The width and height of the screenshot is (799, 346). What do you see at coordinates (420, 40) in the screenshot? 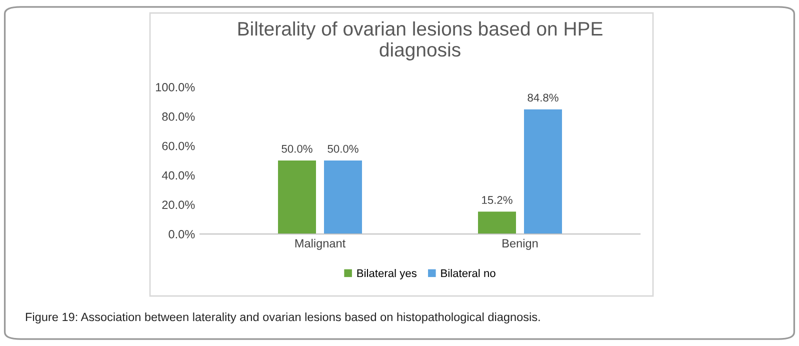
I see `chart-title: Bilterality of ovarian lesions based on HPE diagnosis` at bounding box center [420, 40].